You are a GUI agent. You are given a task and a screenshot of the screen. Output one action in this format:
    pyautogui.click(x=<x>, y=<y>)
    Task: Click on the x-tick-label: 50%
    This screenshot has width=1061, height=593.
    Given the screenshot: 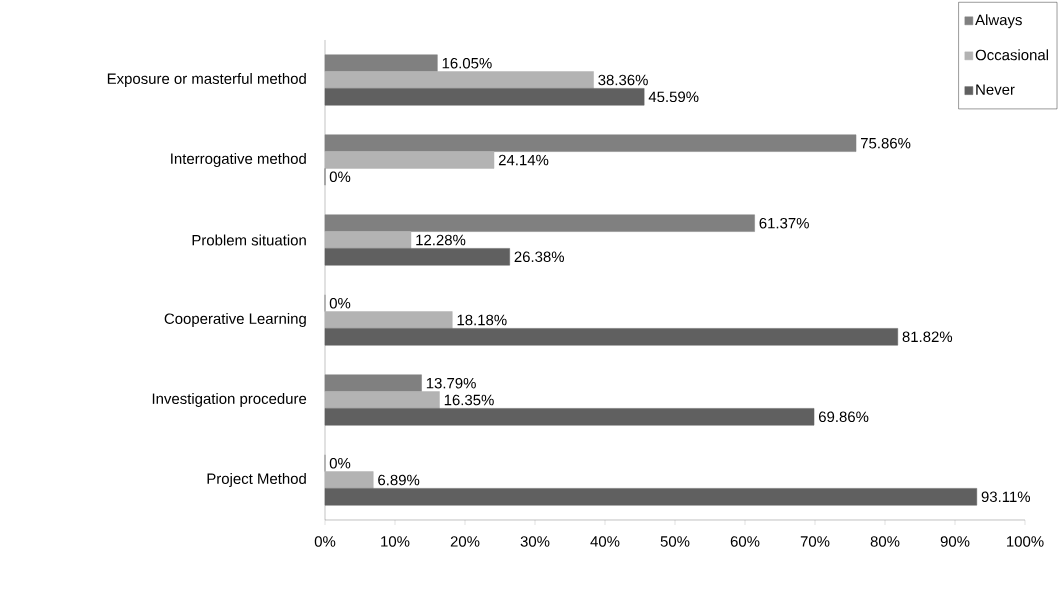 What is the action you would take?
    pyautogui.click(x=675, y=541)
    